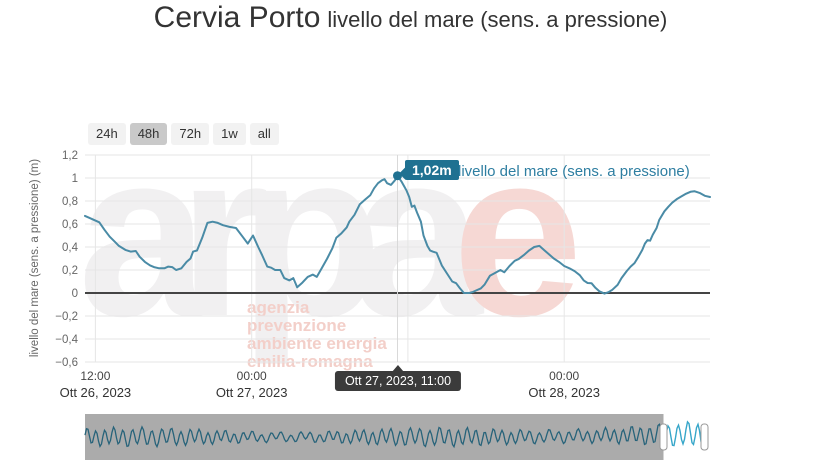 Image resolution: width=821 pixels, height=462 pixels. Describe the element at coordinates (148, 134) in the screenshot. I see `range-button-48h: 48h` at that location.